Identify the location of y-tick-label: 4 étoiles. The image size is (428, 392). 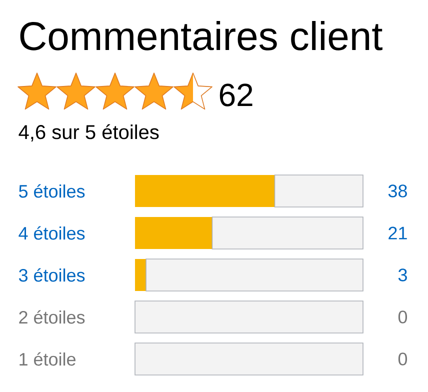
(51, 233).